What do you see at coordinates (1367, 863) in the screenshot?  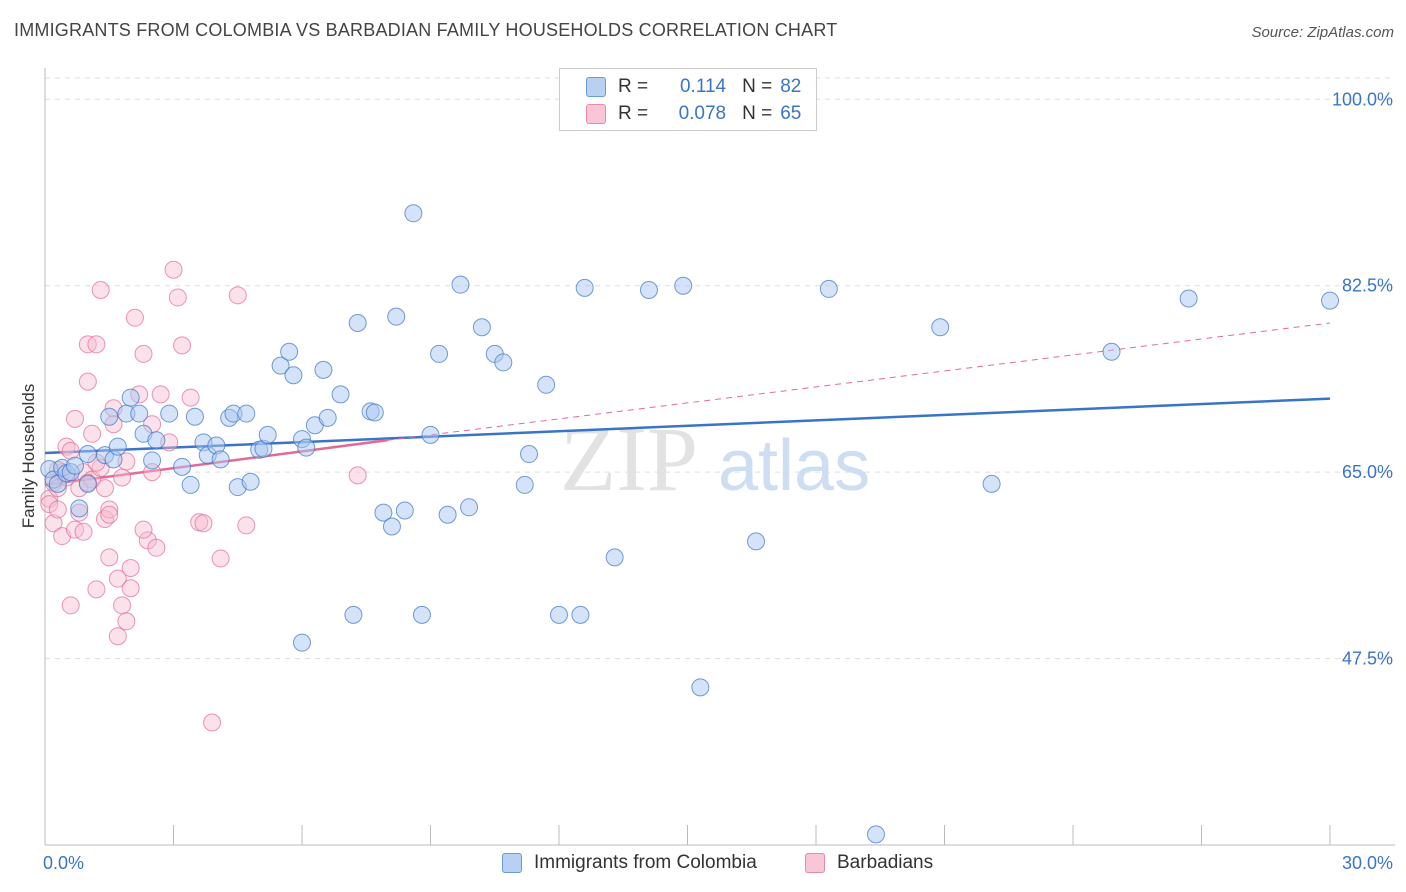 I see `x-tick-label: 30.0%` at bounding box center [1367, 863].